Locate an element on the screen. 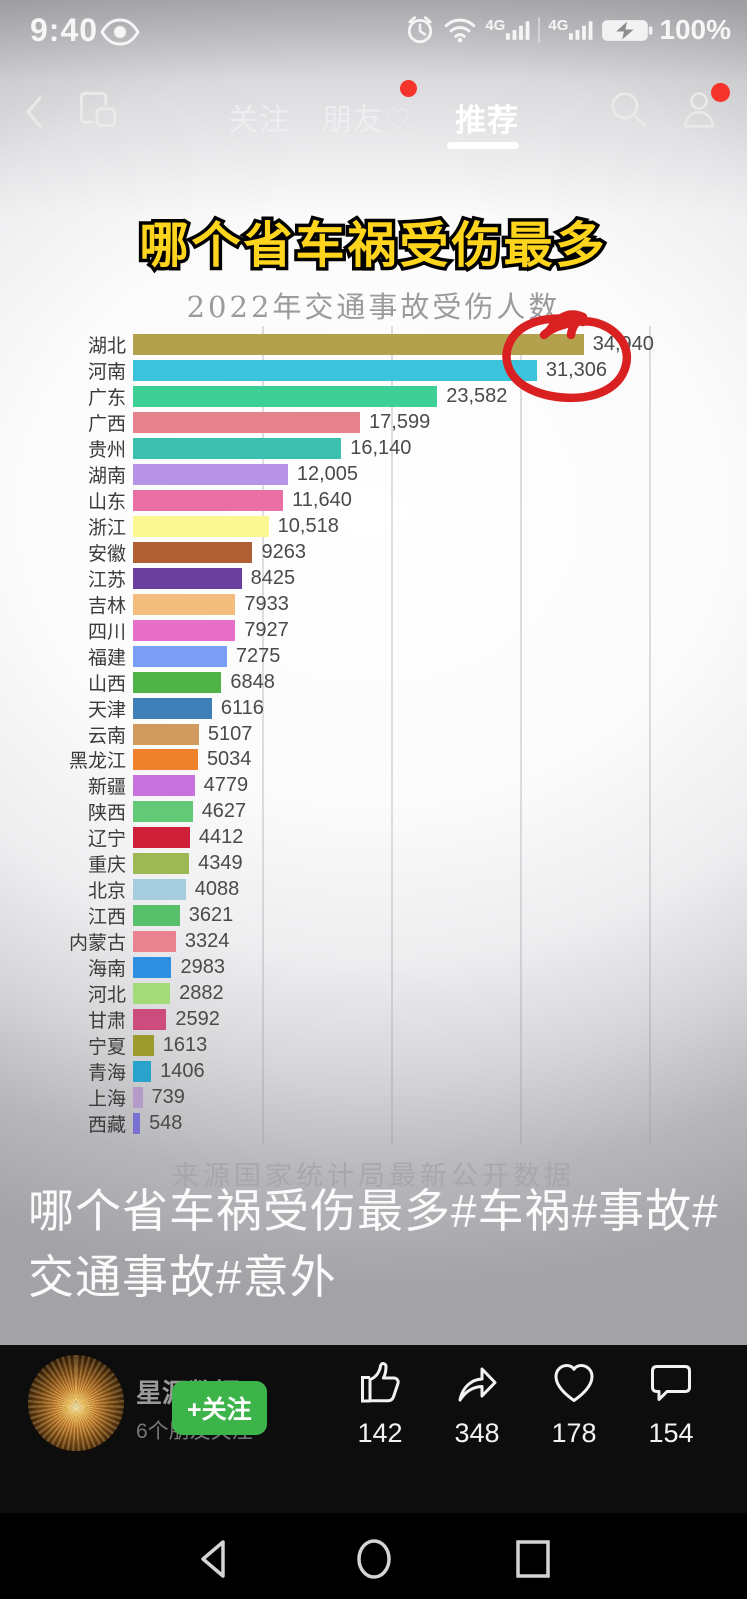 The image size is (747, 1599). bar-value-label: 31,306 is located at coordinates (576, 370).